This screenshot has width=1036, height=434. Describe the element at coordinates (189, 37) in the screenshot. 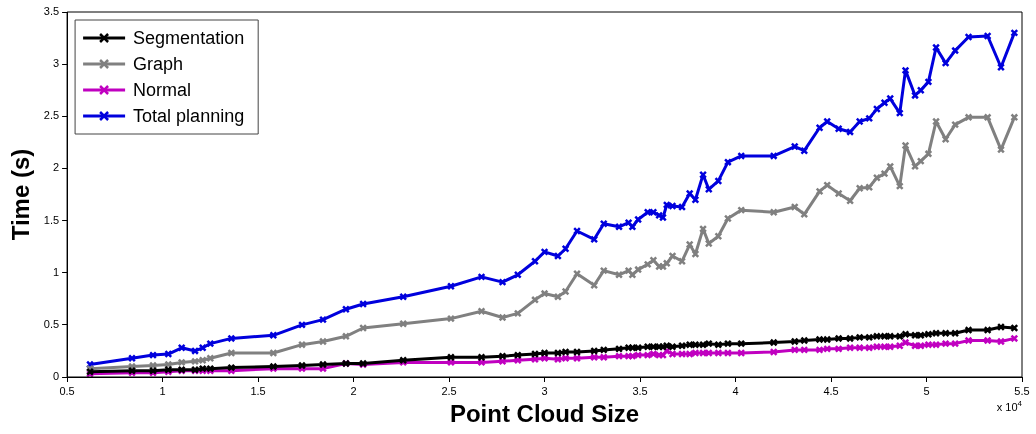

I see `legend-label: Segmentation` at that location.